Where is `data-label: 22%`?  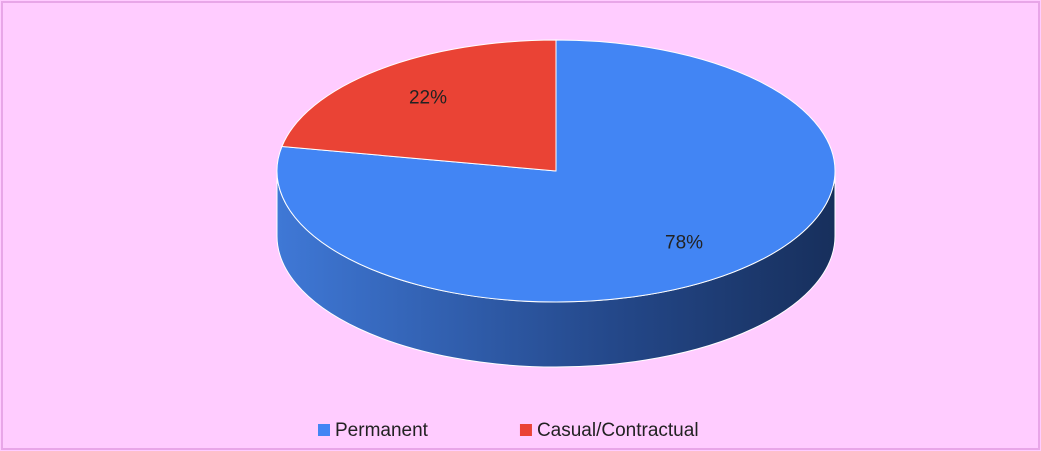 data-label: 22% is located at coordinates (428, 97).